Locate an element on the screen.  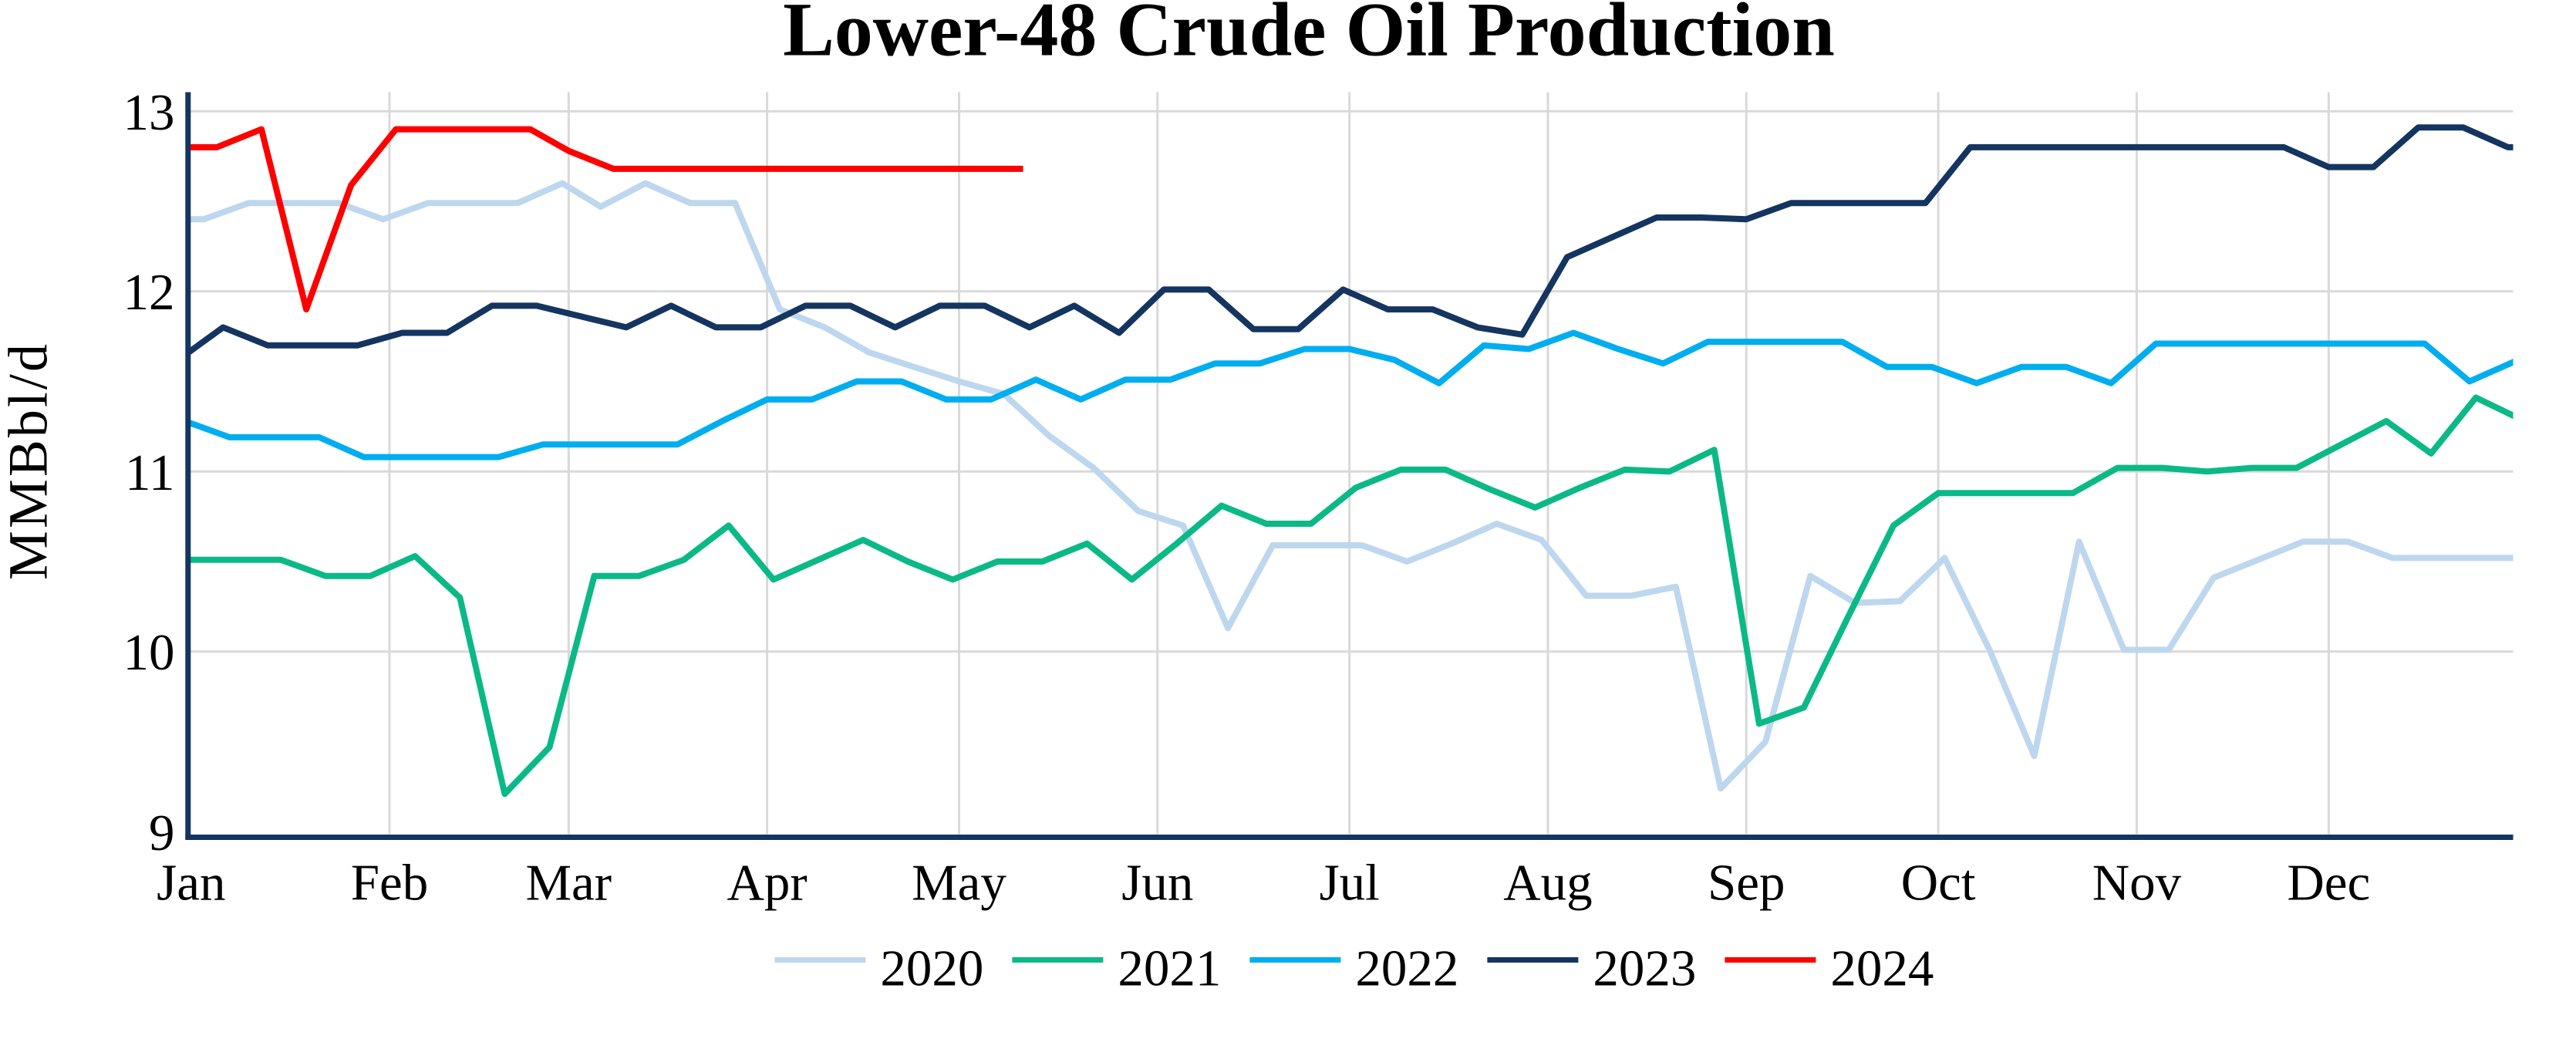
svg-text: 2022 is located at coordinates (1406, 969).